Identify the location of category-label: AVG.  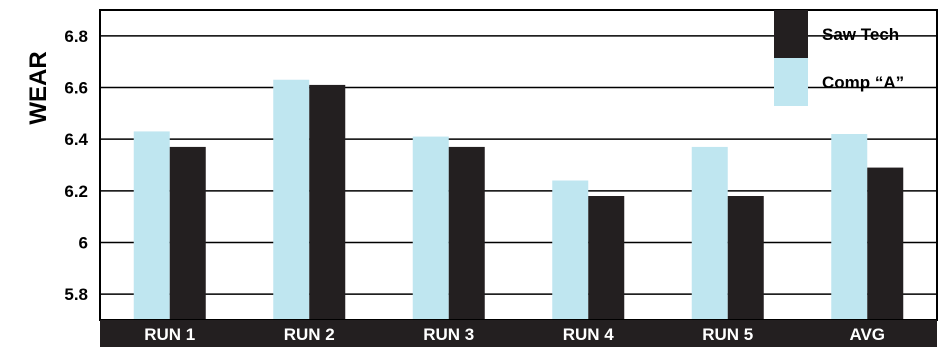
(867, 334).